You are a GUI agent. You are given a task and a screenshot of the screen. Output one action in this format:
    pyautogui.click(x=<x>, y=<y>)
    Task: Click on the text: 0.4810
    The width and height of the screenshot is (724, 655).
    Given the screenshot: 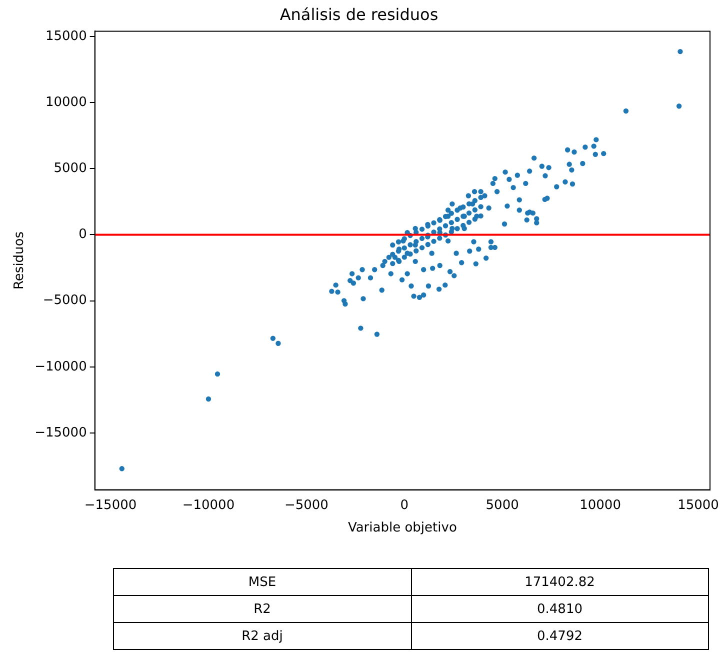 What is the action you would take?
    pyautogui.click(x=559, y=609)
    